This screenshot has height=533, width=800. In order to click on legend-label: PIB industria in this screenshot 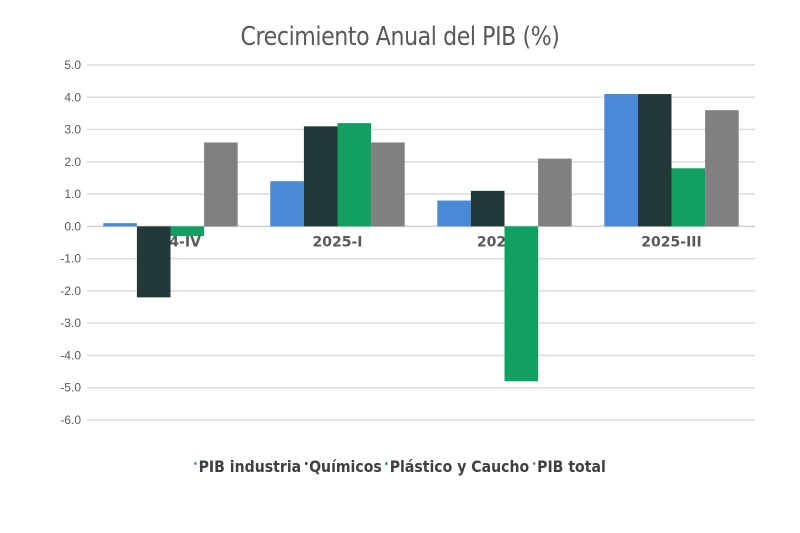, I will do `click(250, 466)`.